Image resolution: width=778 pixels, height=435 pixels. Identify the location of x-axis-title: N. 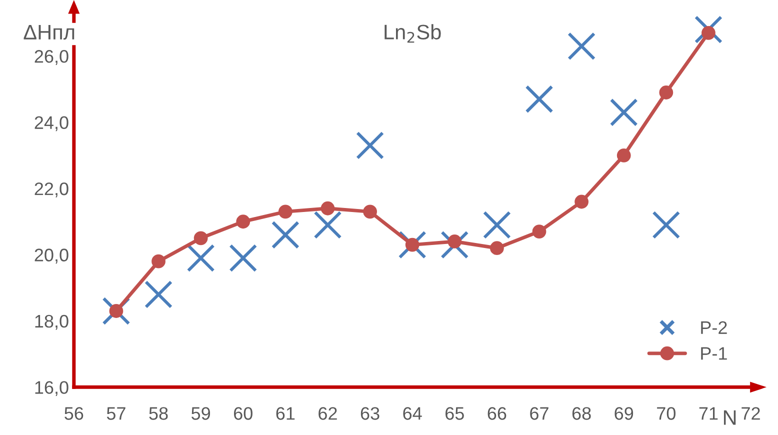
(730, 417).